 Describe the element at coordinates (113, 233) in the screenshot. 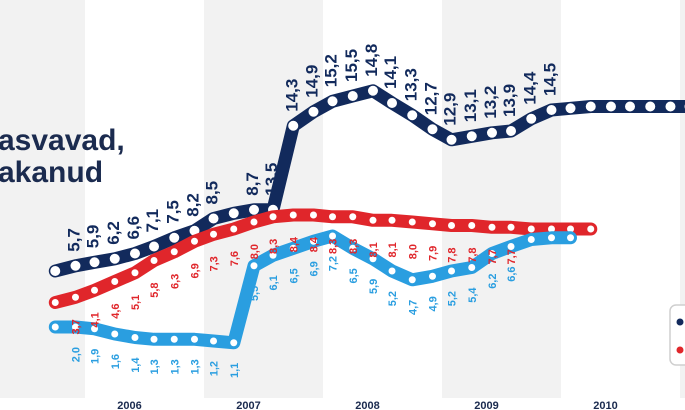

I see `data-label-navy: 6,2` at that location.